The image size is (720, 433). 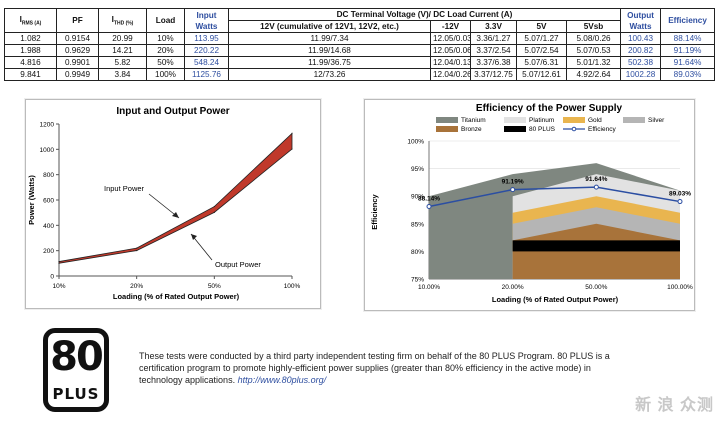 What do you see at coordinates (77, 38) in the screenshot?
I see `cell-pf: 0.9154` at bounding box center [77, 38].